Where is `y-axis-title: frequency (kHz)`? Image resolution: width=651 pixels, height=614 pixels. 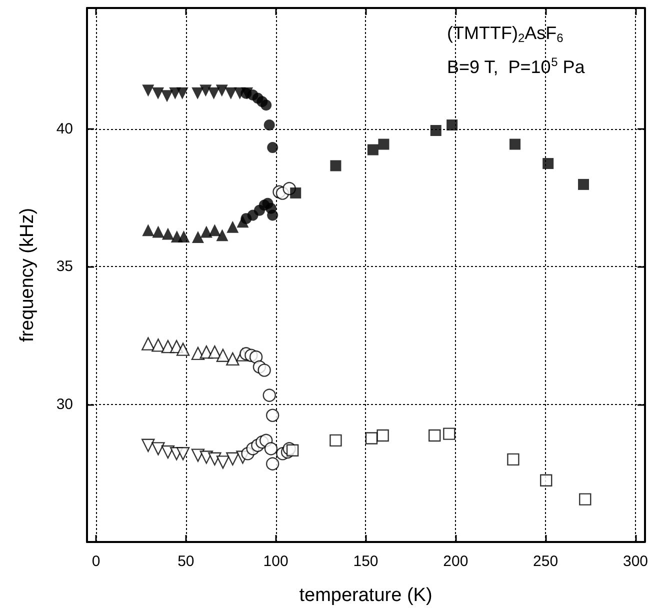 y-axis-title: frequency (kHz) is located at coordinates (27, 275).